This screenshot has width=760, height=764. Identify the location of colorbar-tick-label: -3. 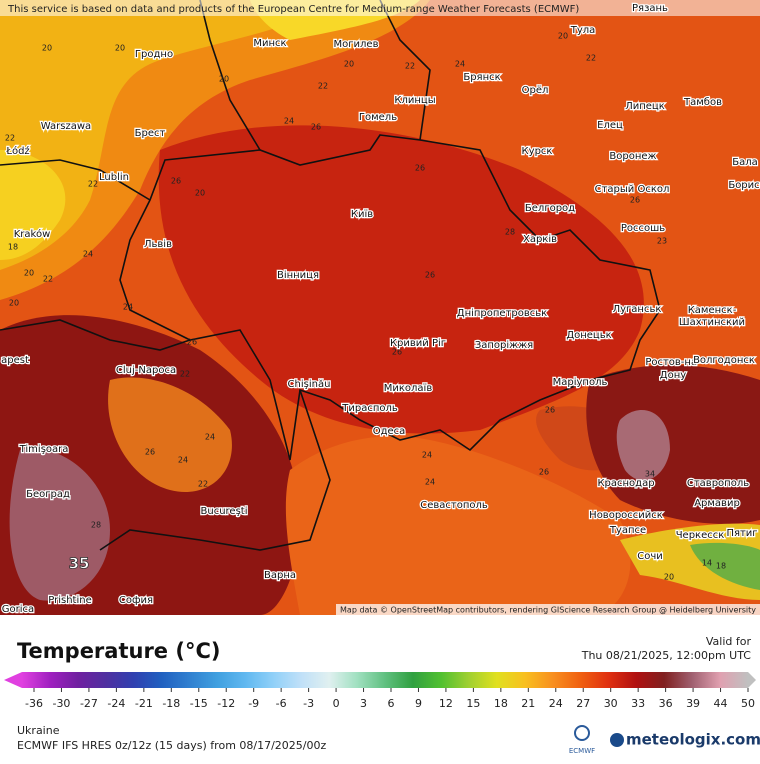
(308, 703).